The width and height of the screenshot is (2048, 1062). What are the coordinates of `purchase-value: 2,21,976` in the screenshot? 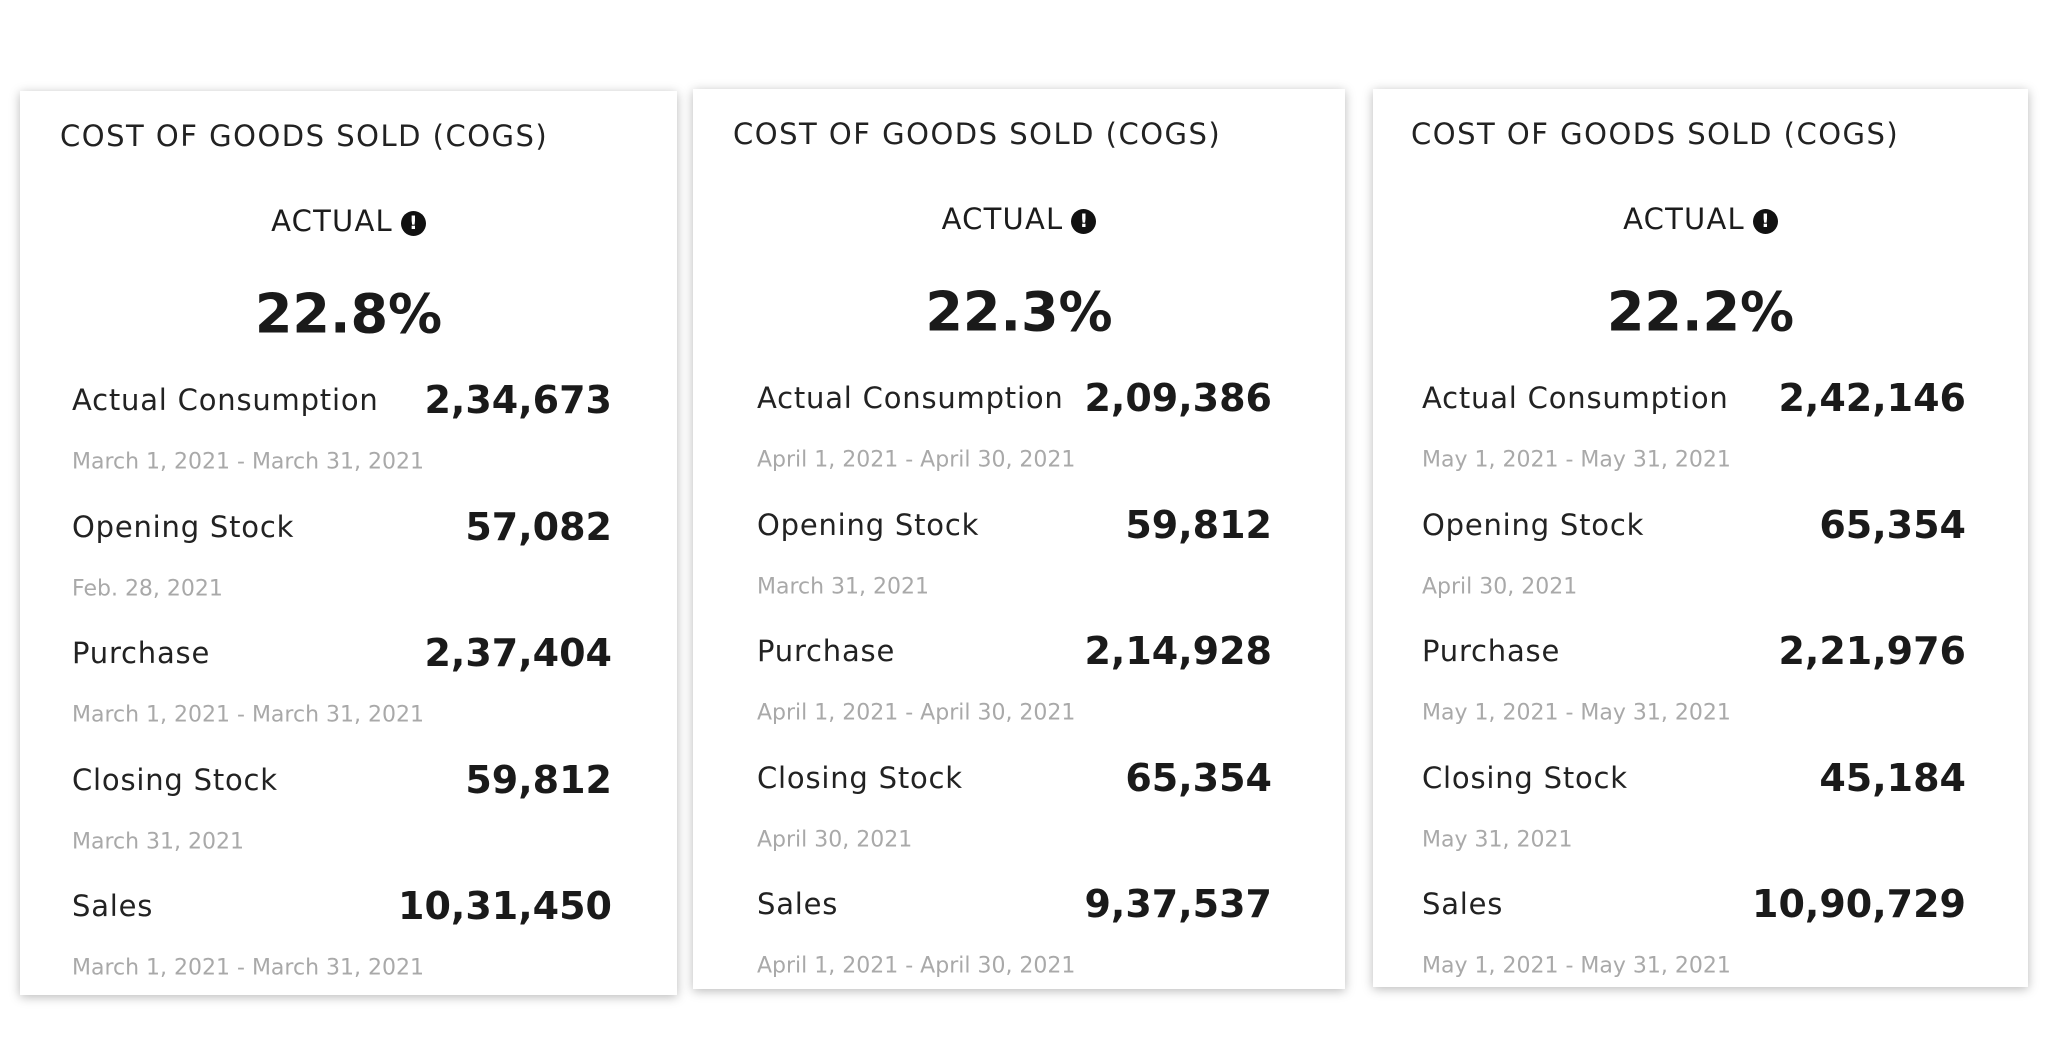 It's located at (1872, 651).